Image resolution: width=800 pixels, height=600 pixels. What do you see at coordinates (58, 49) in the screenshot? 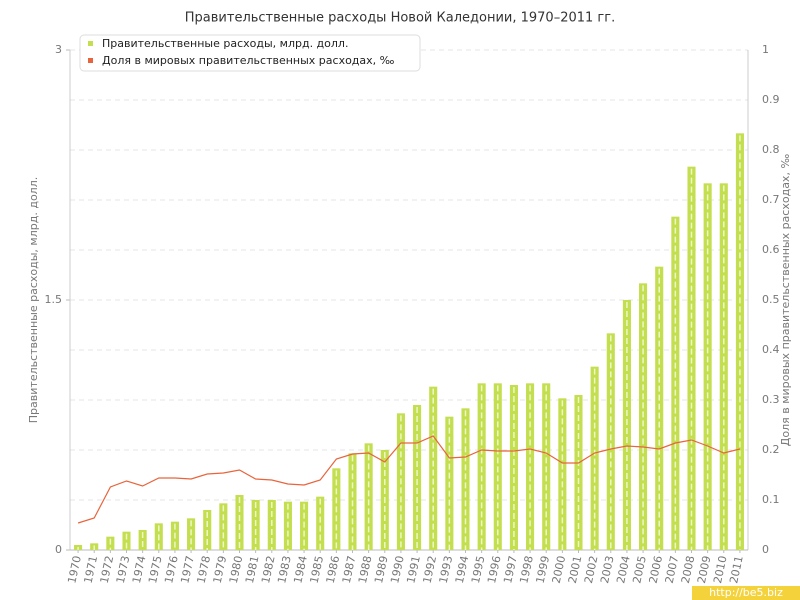
I see `y-tick-label: 3` at bounding box center [58, 49].